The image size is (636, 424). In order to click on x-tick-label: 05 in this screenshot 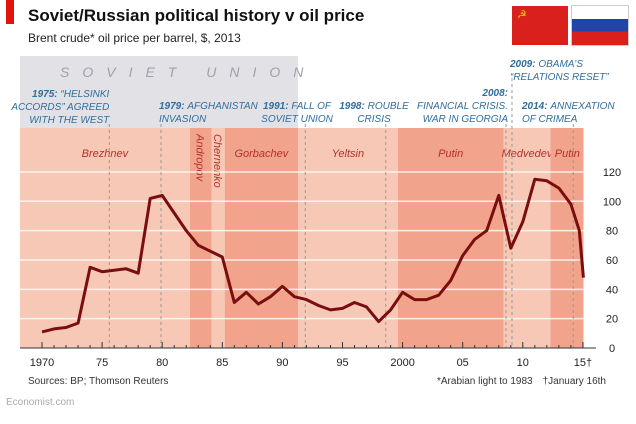, I will do `click(463, 363)`.